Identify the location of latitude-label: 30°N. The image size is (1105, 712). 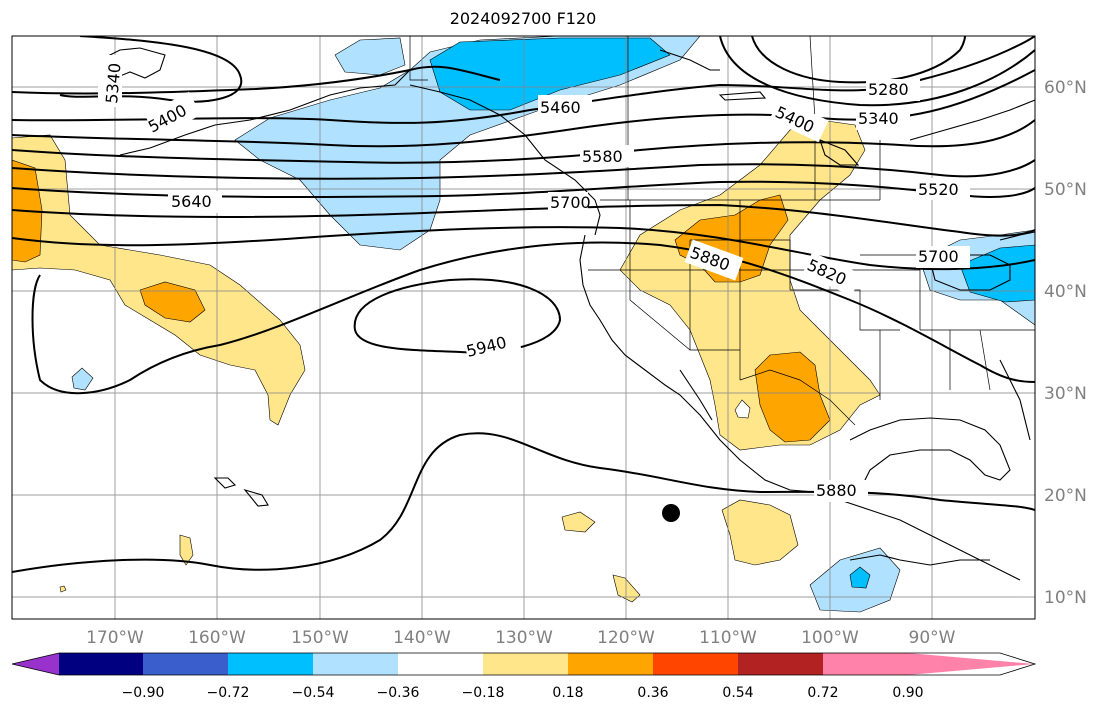
(1065, 394).